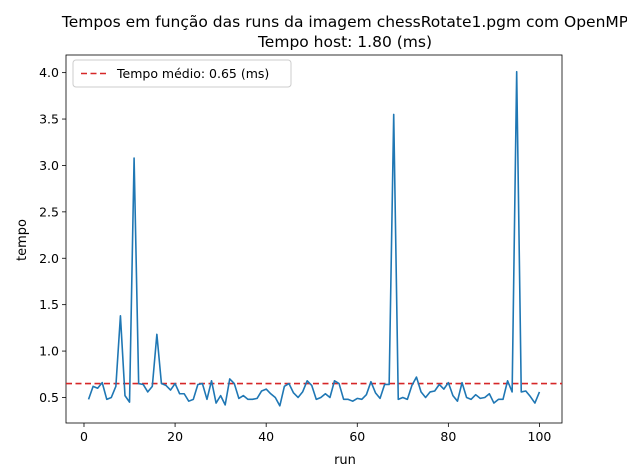 Image resolution: width=627 pixels, height=476 pixels. Describe the element at coordinates (49, 119) in the screenshot. I see `y-tick-label: 3.5` at that location.